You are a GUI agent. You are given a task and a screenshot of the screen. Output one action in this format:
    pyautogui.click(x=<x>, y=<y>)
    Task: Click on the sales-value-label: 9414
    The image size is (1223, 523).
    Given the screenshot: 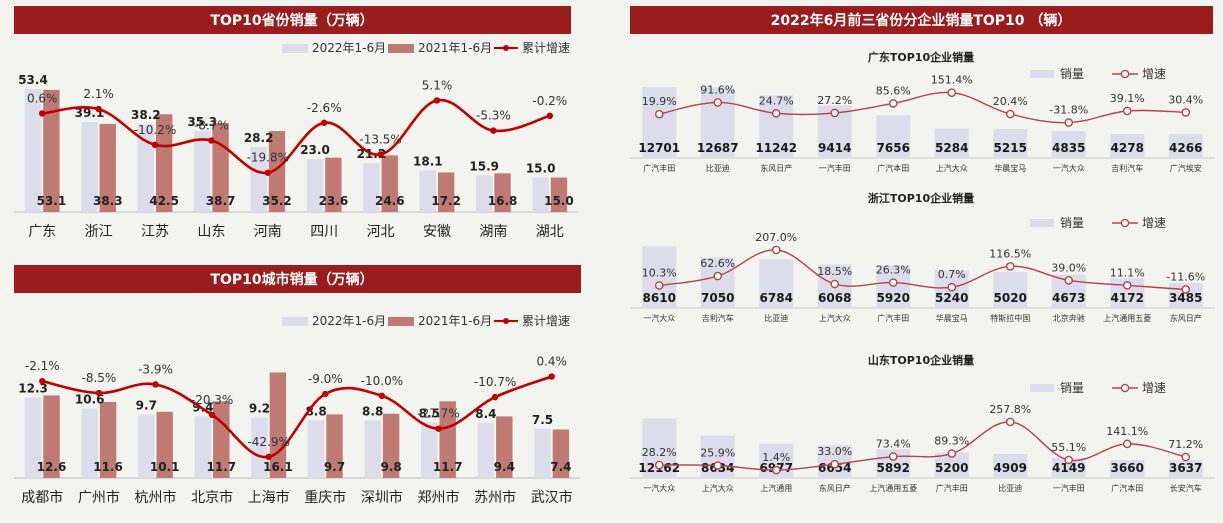 What is the action you would take?
    pyautogui.click(x=834, y=148)
    